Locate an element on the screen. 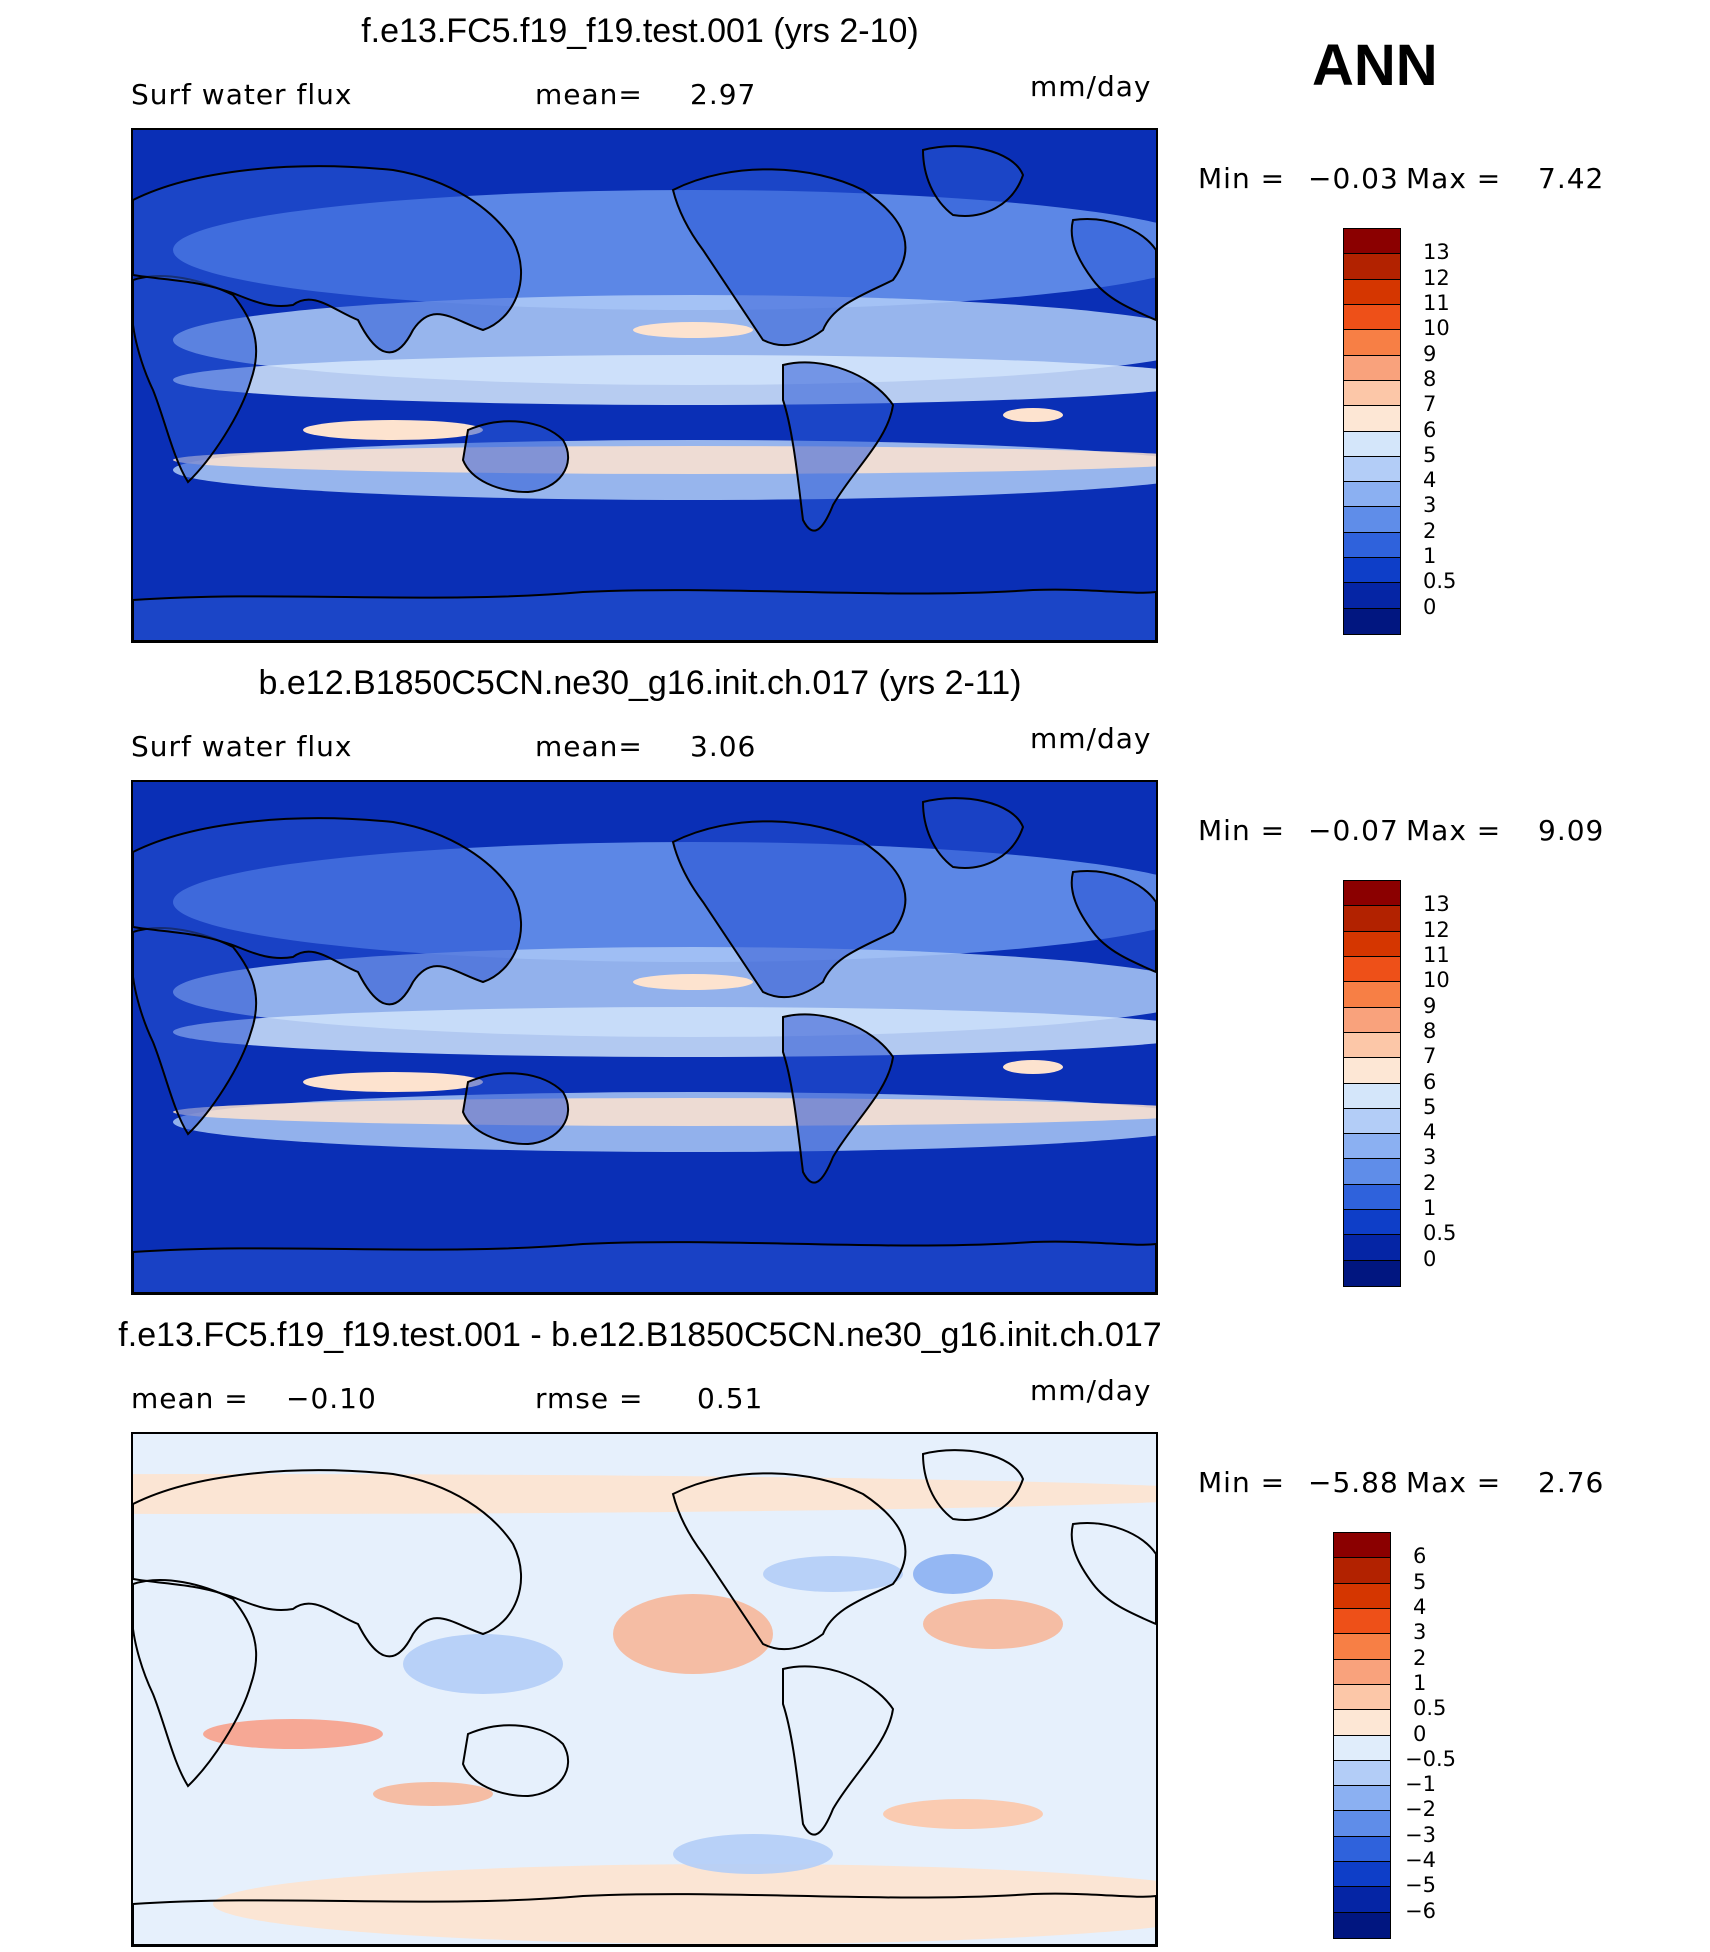 Image resolution: width=1710 pixels, height=1952 pixels. panel-1-variable: Surf water flux is located at coordinates (242, 94).